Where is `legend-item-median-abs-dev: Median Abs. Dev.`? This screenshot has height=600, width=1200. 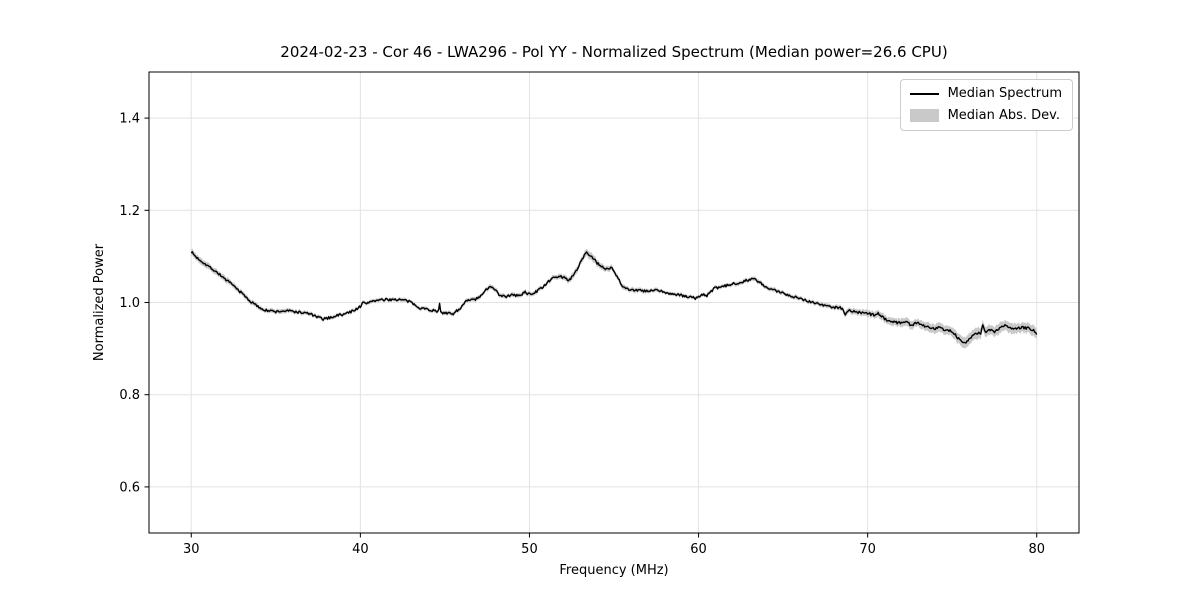
legend-item-median-abs-dev: Median Abs. Dev. is located at coordinates (985, 115).